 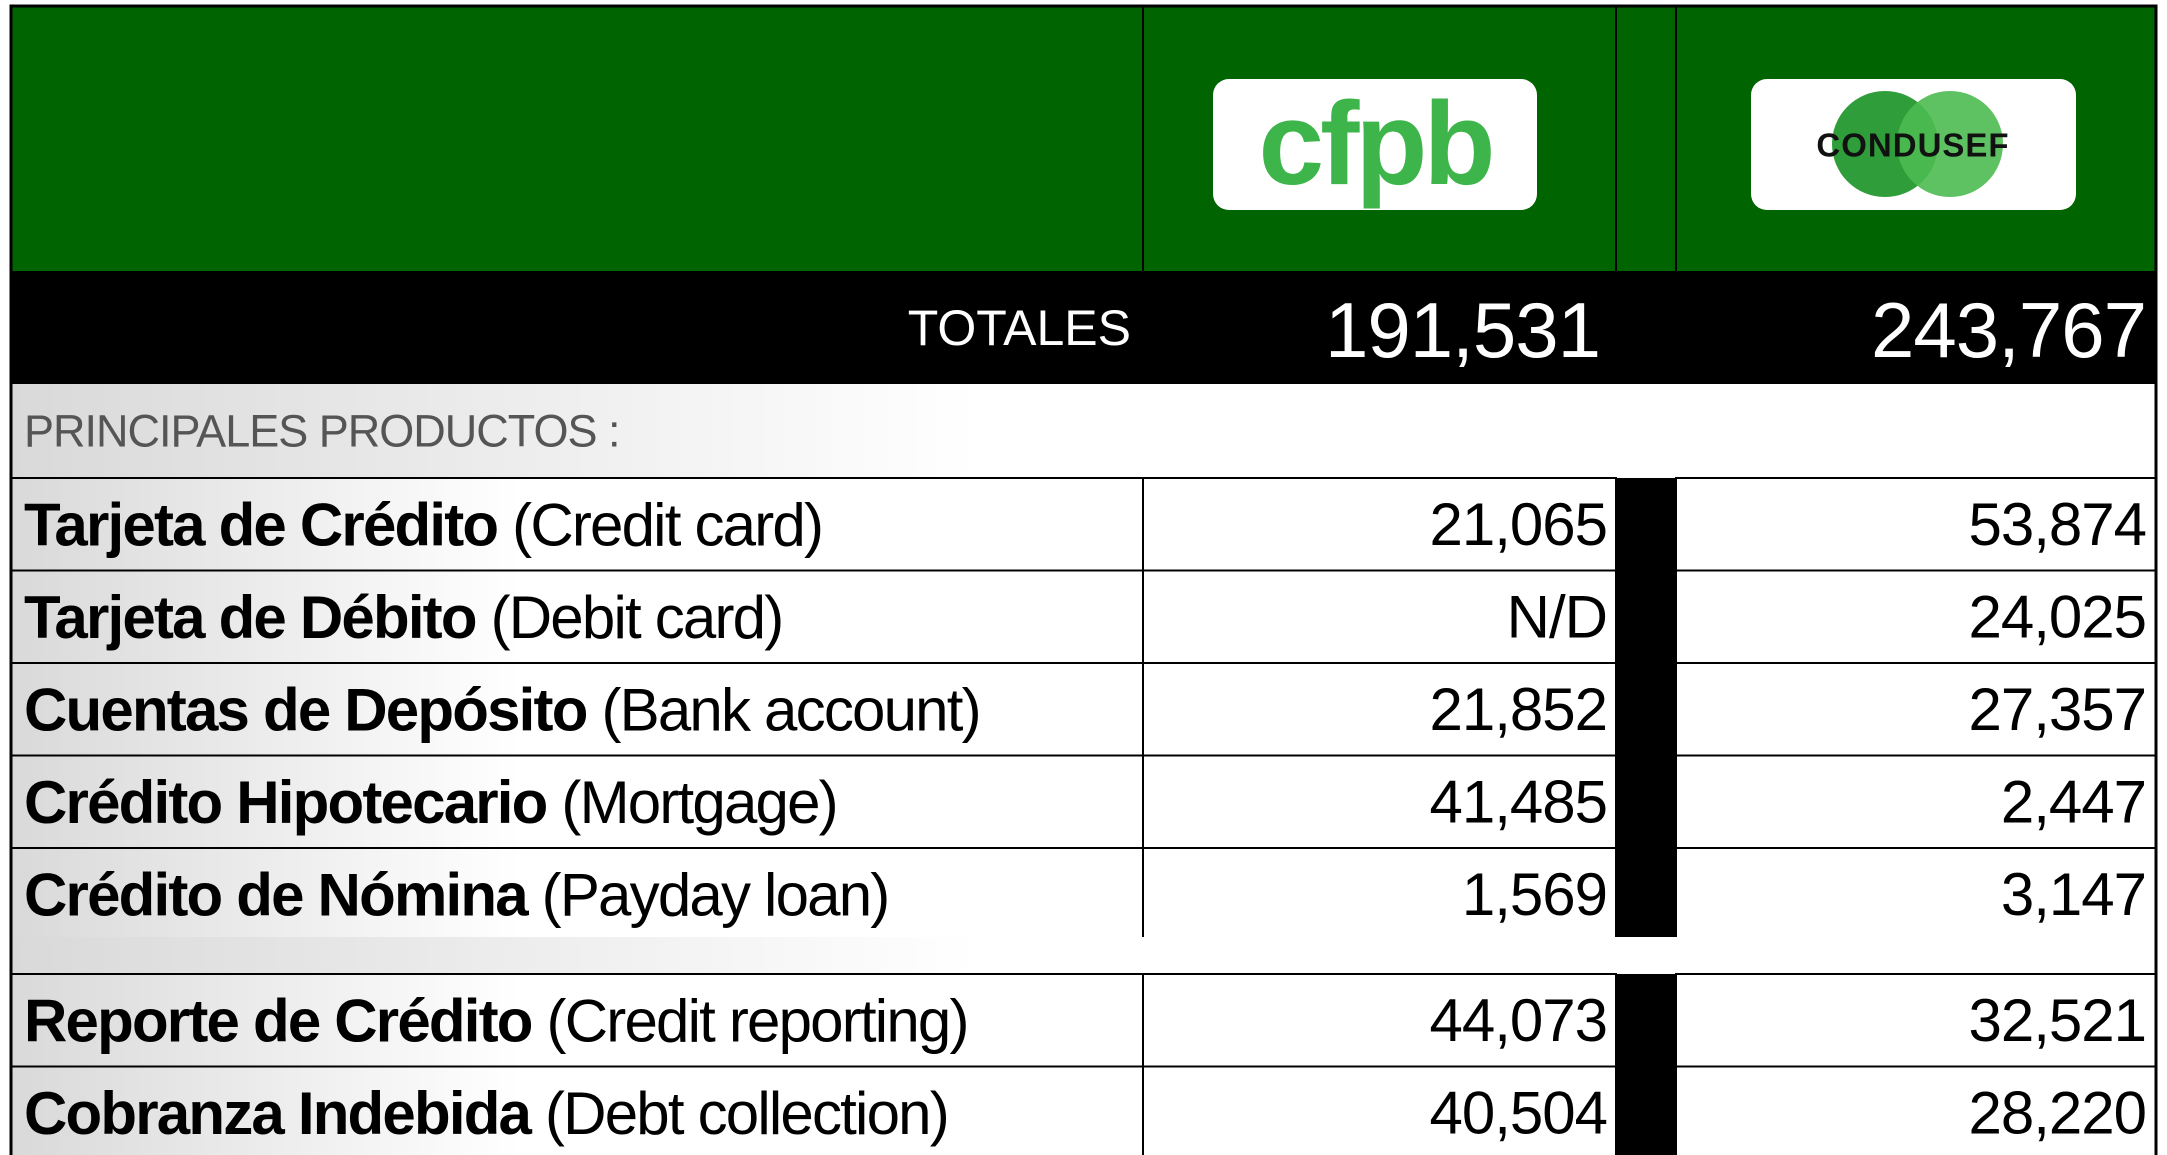 What do you see at coordinates (2057, 709) in the screenshot?
I see `condusef-value: 27,357` at bounding box center [2057, 709].